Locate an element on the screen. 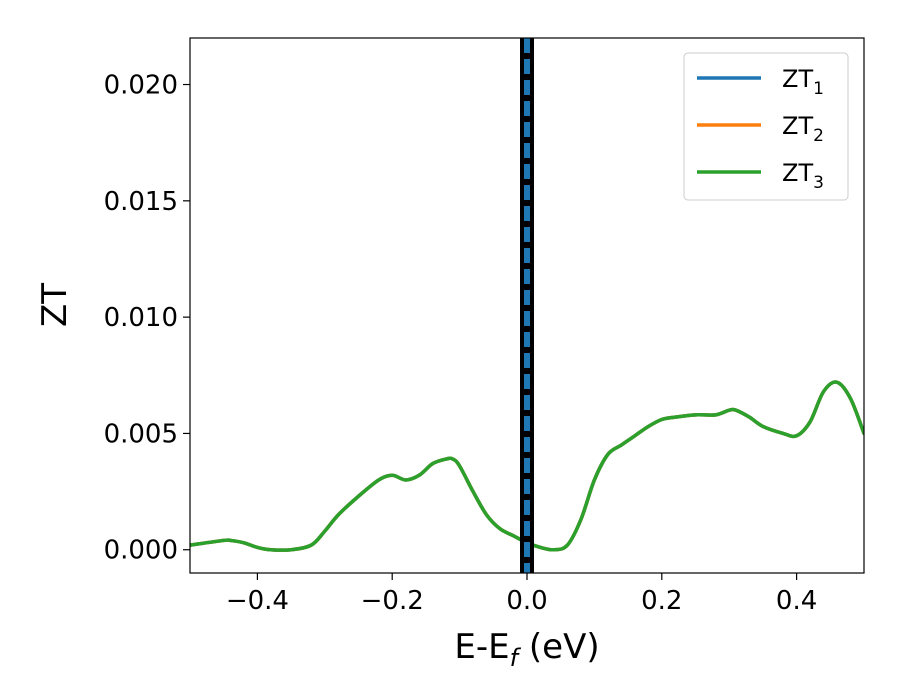 The height and width of the screenshot is (700, 900). y-tick-label: 0.010 is located at coordinates (141, 318).